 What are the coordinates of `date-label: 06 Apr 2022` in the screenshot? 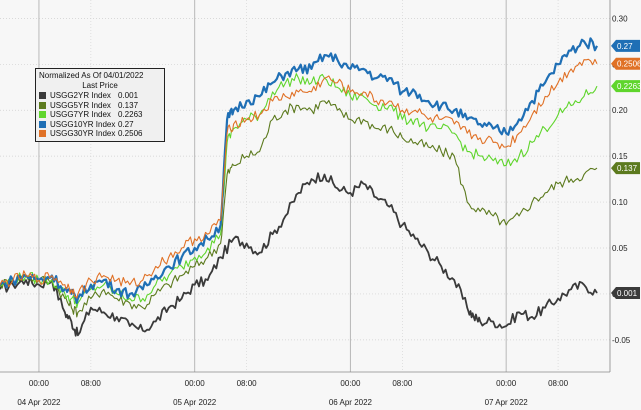 It's located at (351, 402).